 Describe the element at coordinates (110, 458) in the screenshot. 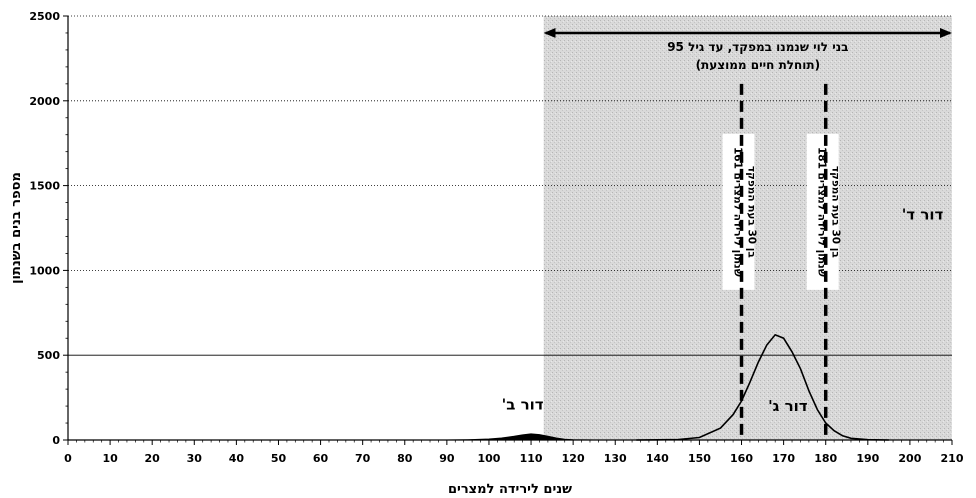

I see `x-tick-label: 10` at that location.